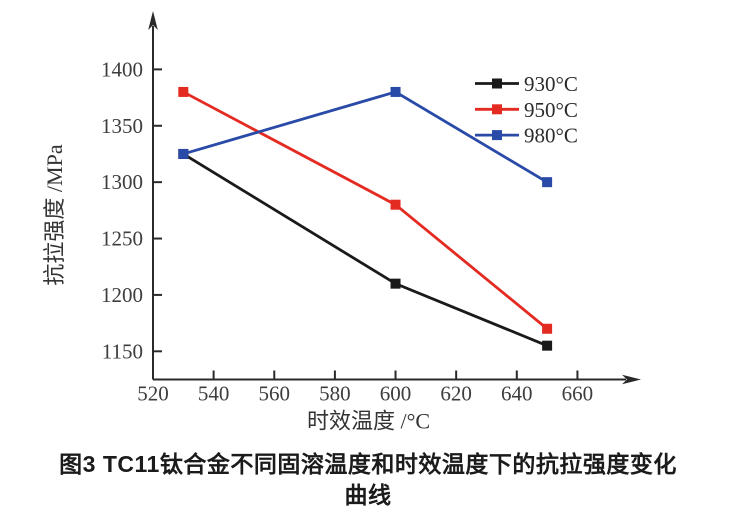 The image size is (736, 528). Describe the element at coordinates (368, 495) in the screenshot. I see `caption-line2: 曲线` at that location.